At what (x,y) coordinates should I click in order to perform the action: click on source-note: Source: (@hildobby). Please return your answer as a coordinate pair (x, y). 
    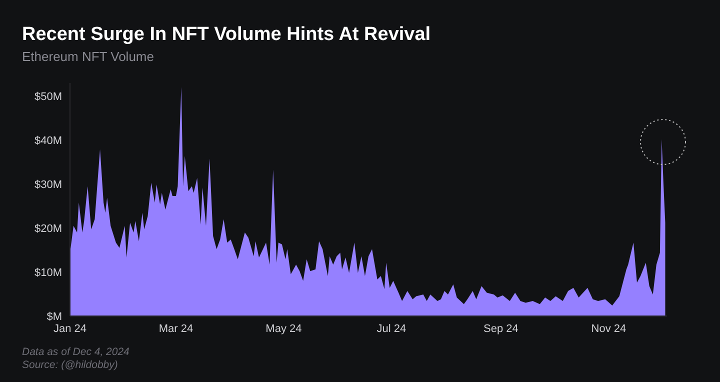
    Looking at the image, I should click on (70, 365).